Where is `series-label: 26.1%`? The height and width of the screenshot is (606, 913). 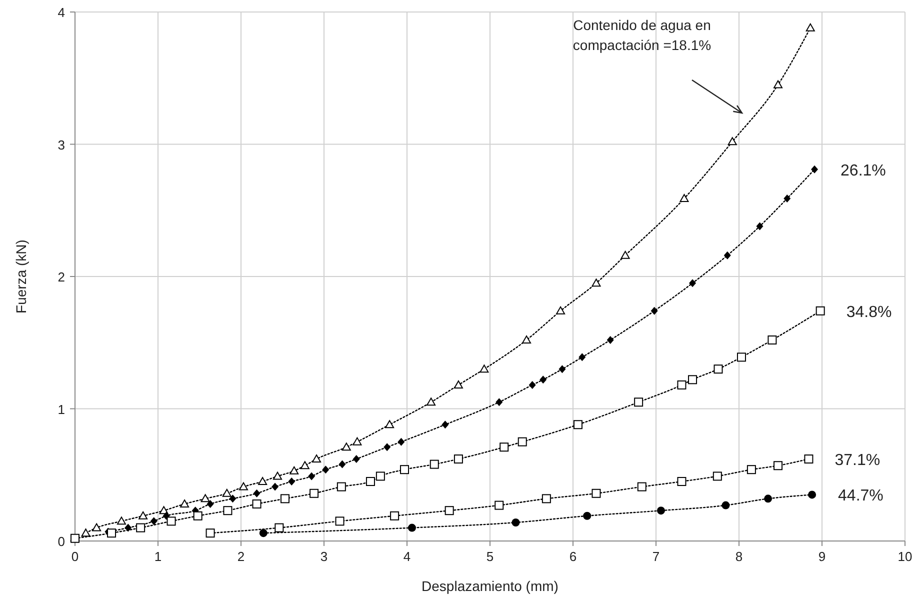
series-label: 26.1% is located at coordinates (863, 171).